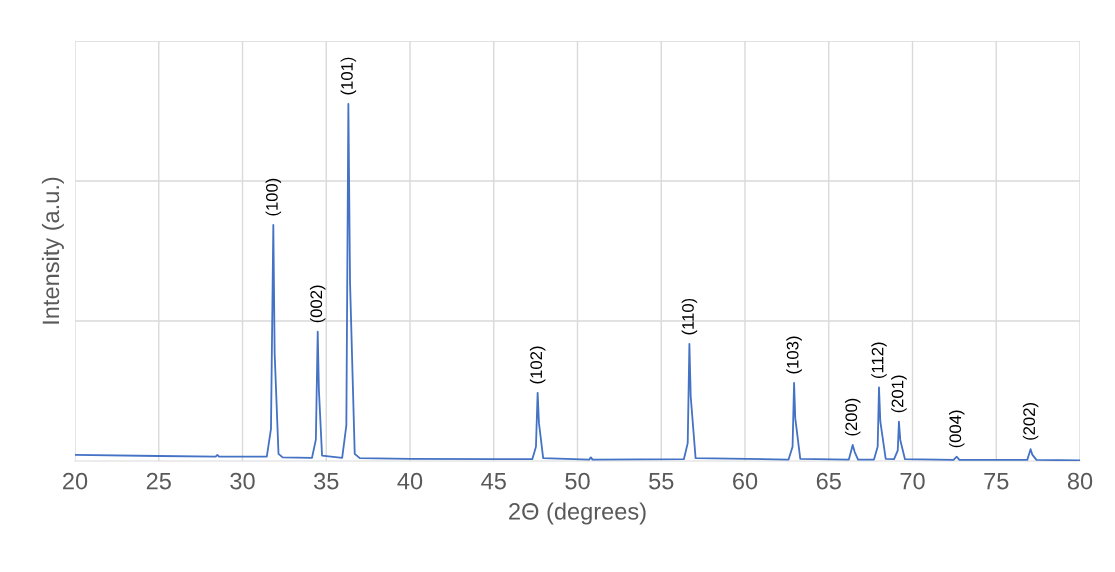  What do you see at coordinates (326, 481) in the screenshot?
I see `x-tick-label: 35` at bounding box center [326, 481].